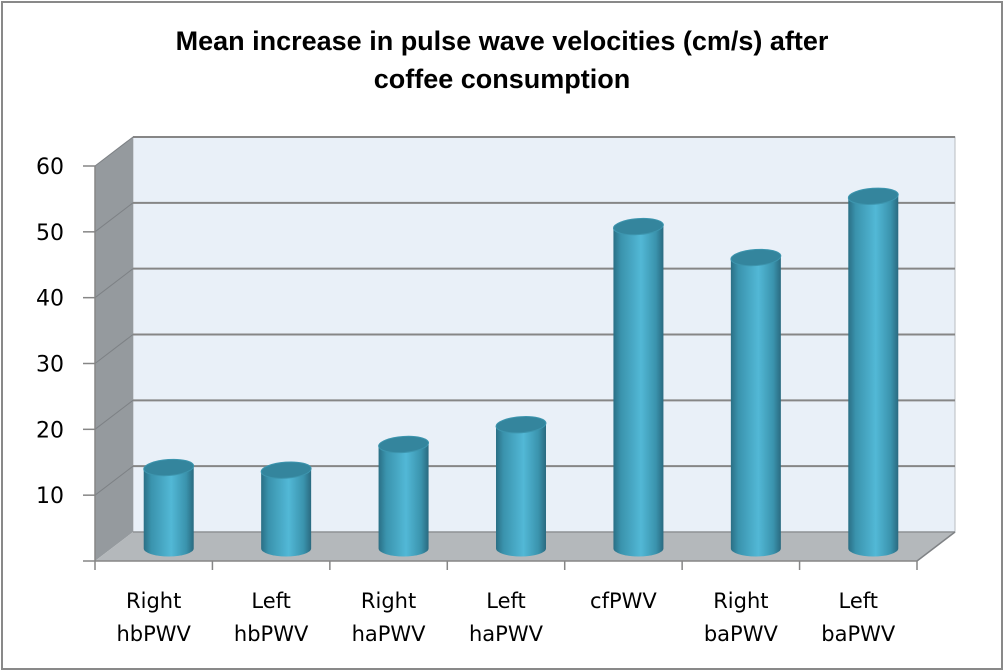 Image resolution: width=1004 pixels, height=671 pixels. I want to click on x-tick-label: Left baPWV, so click(858, 617).